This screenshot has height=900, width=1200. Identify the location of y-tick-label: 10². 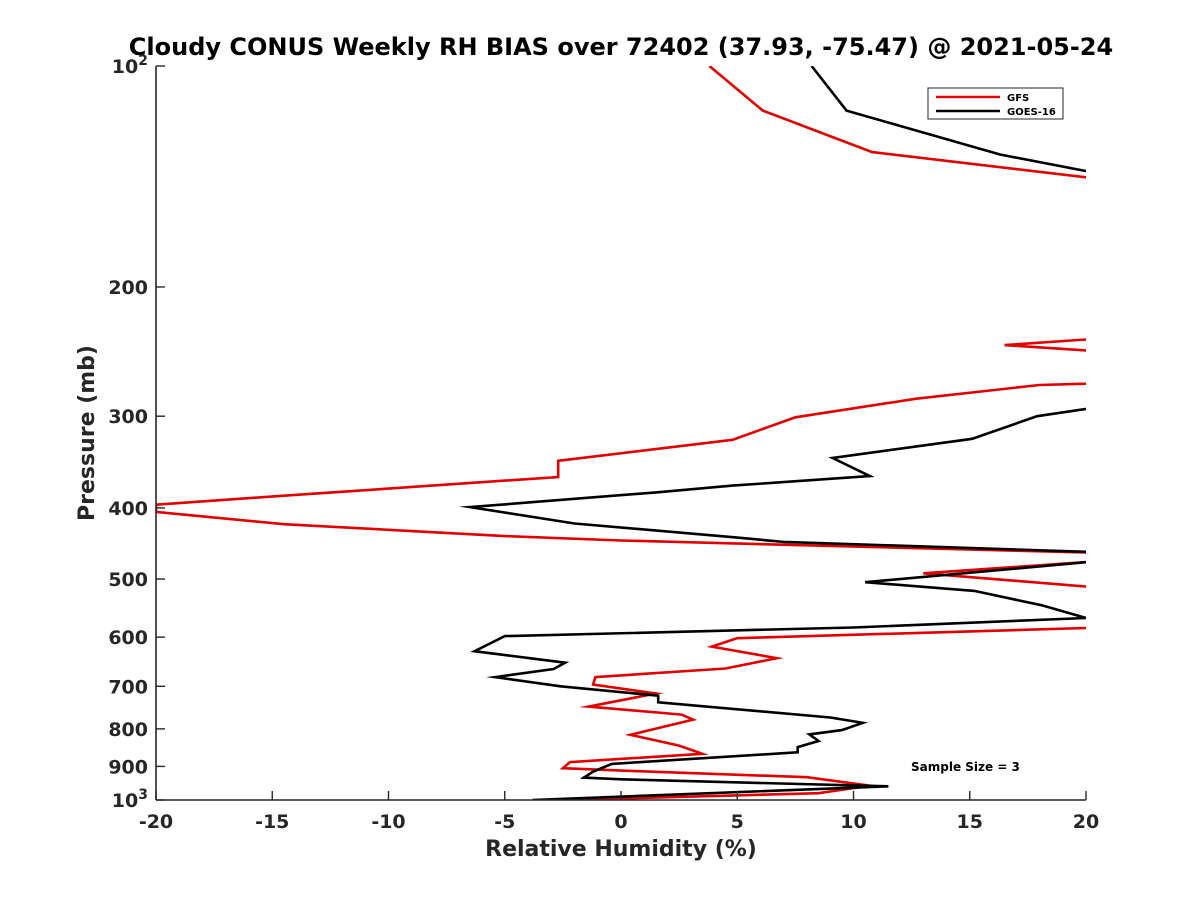
(130, 65).